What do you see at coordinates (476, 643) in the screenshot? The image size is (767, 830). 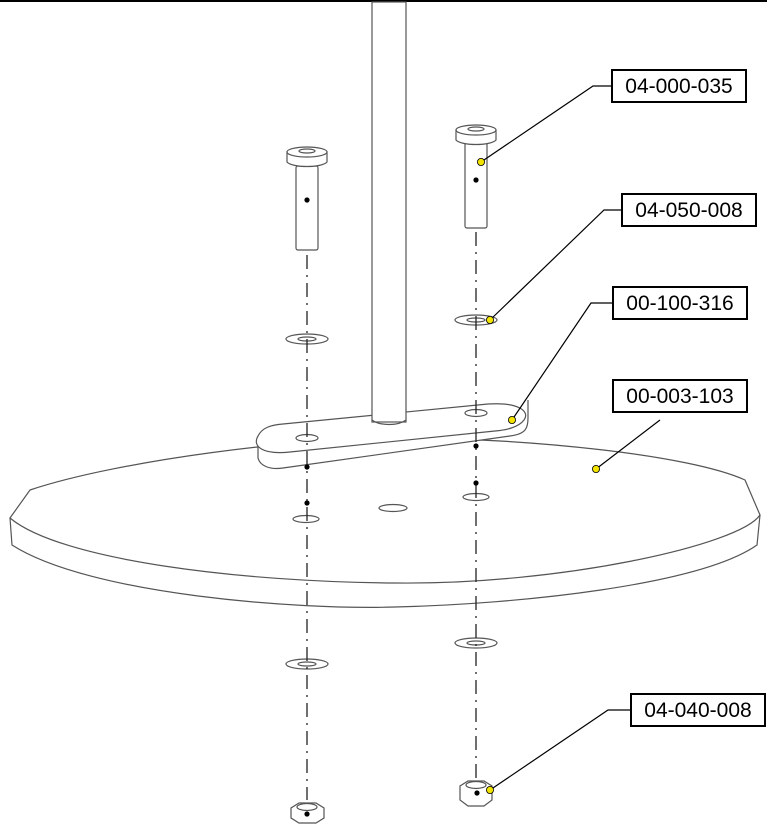 I see `washer-right-lower` at bounding box center [476, 643].